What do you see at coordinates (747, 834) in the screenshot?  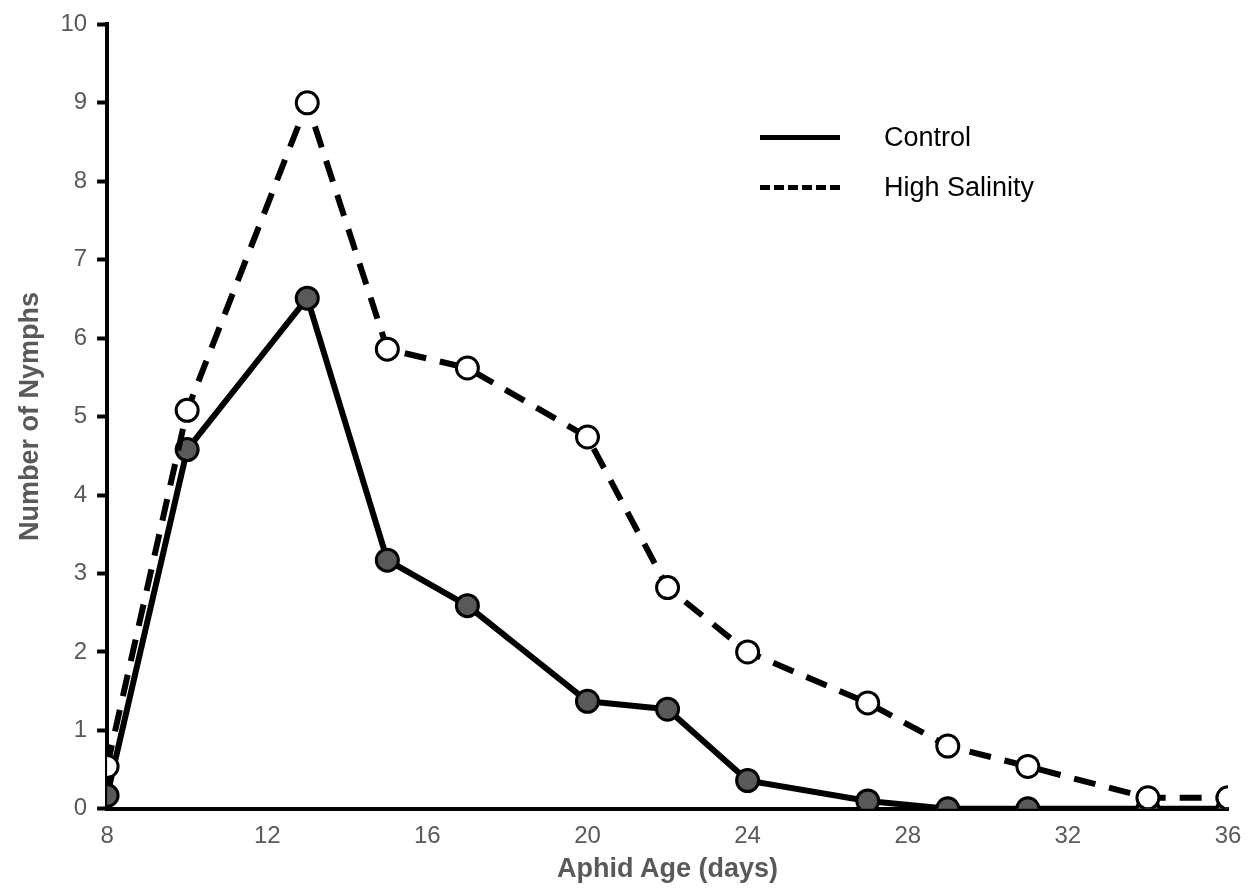 I see `x-tick-label: 24` at bounding box center [747, 834].